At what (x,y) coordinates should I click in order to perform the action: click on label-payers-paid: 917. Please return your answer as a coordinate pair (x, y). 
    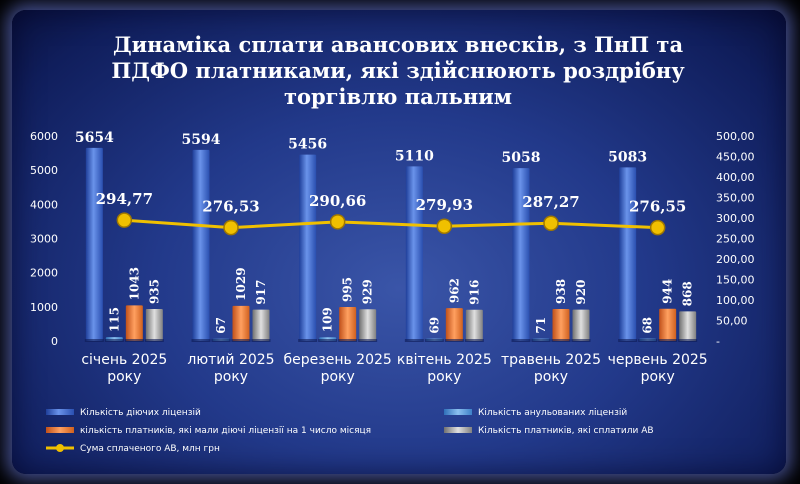
    Looking at the image, I should click on (261, 292).